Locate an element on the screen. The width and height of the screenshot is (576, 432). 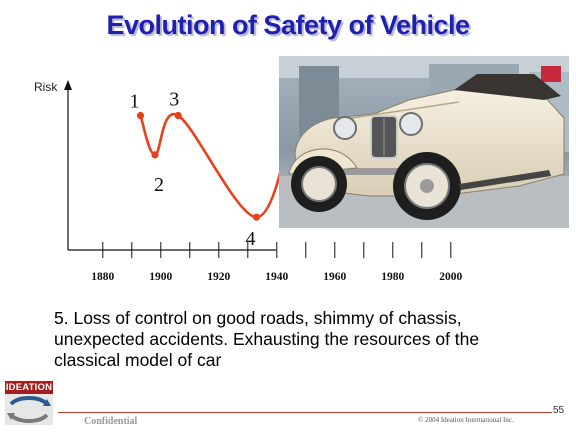
y-axis-arrow-icon is located at coordinates (68, 85).